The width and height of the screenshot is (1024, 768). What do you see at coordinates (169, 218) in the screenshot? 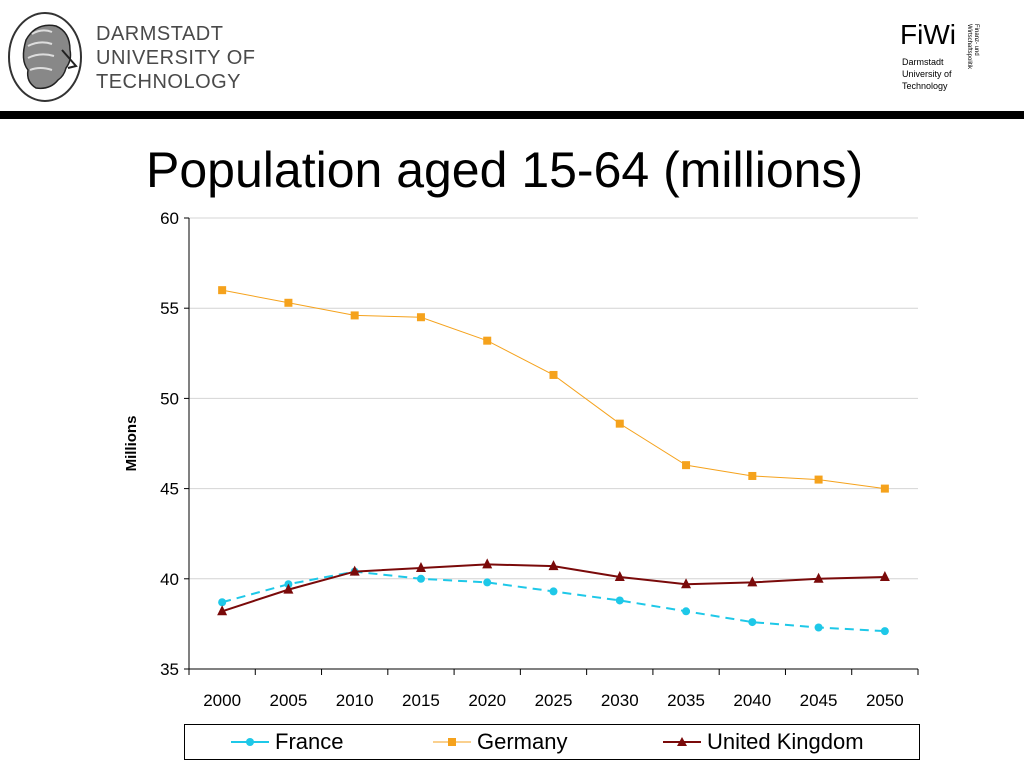
I see `y-tick-label: 60` at bounding box center [169, 218].